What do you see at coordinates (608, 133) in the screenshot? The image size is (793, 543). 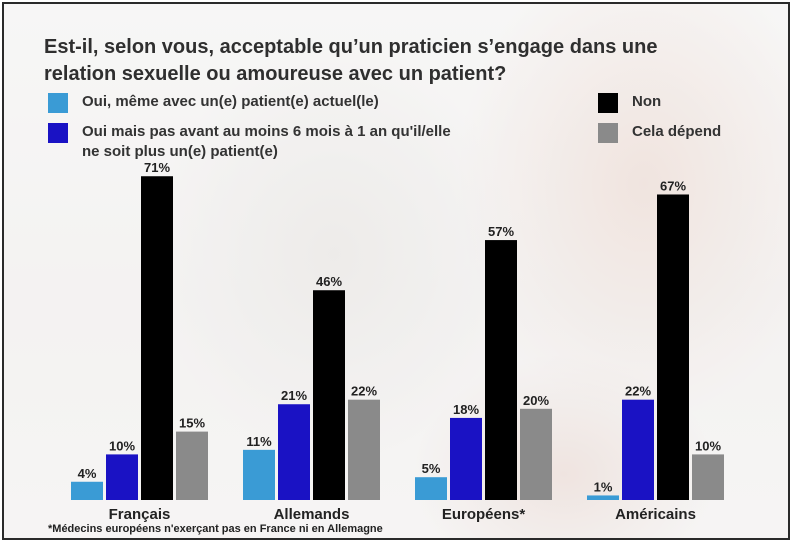 I see `legend-swatch-cela-depend` at bounding box center [608, 133].